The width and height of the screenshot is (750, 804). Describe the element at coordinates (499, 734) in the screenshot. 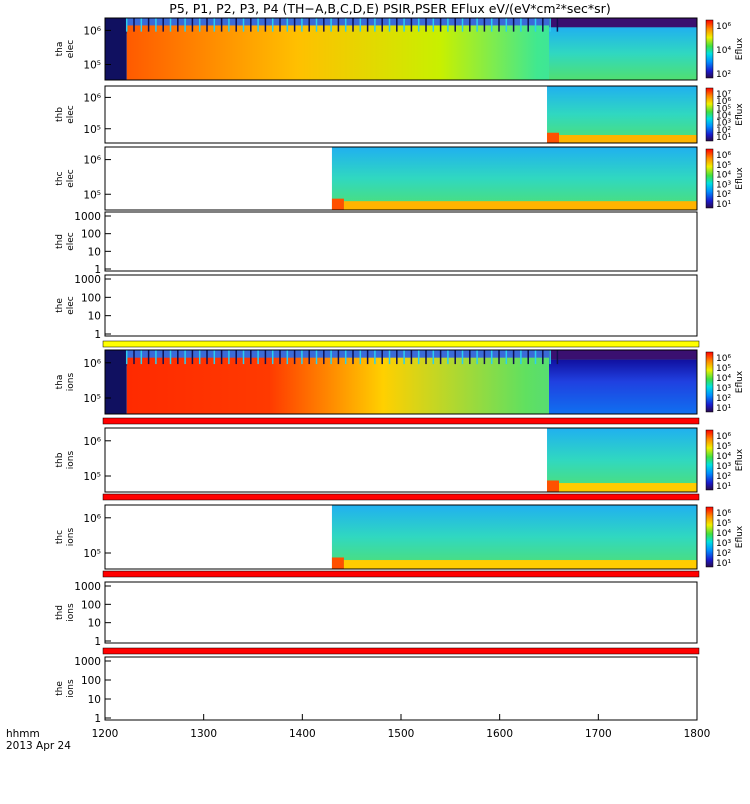

I see `x-tick-label: 1600` at that location.